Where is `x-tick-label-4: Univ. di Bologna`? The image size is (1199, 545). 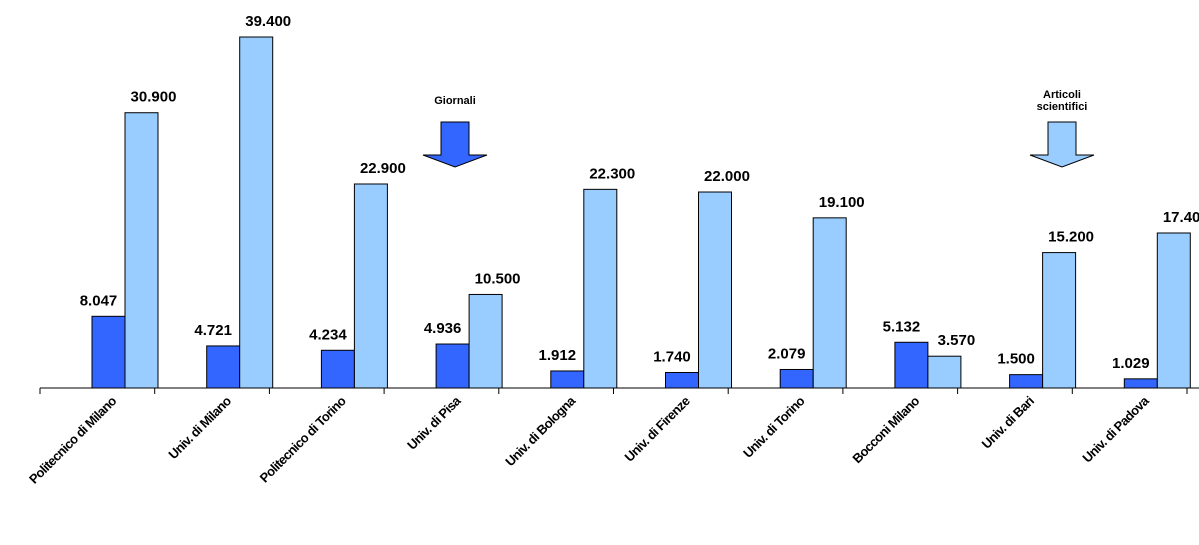
x-tick-label-4: Univ. di Bologna is located at coordinates (540, 431).